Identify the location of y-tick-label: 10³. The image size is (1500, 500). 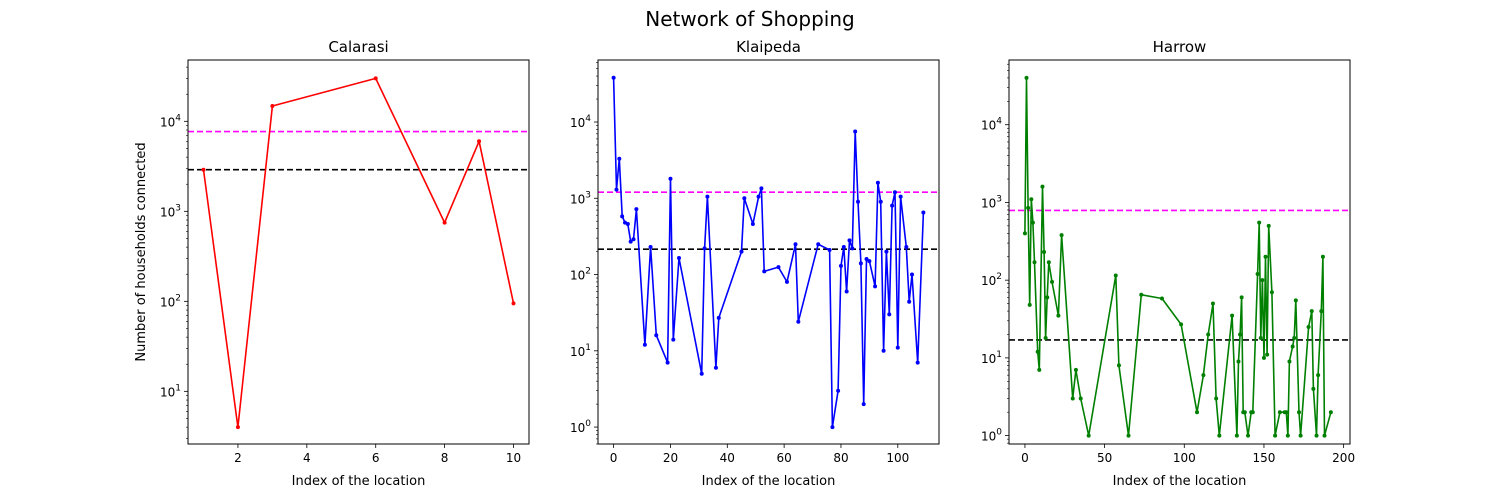
(580, 198).